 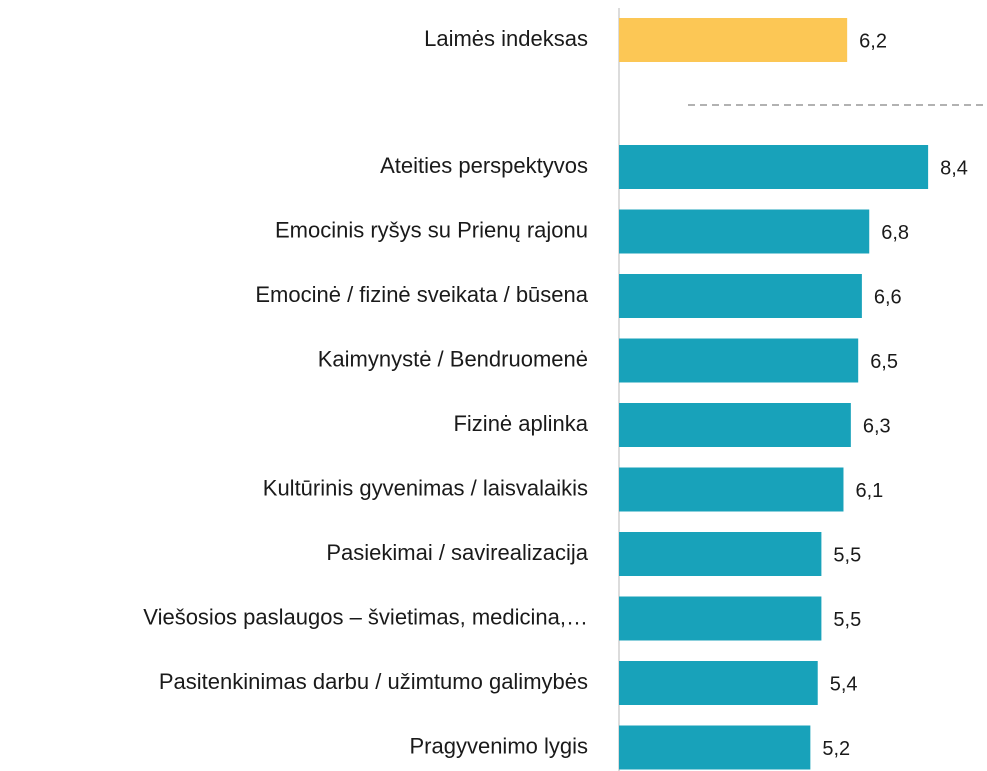 I want to click on category-label: Pragyvenimo lygis, so click(x=498, y=745).